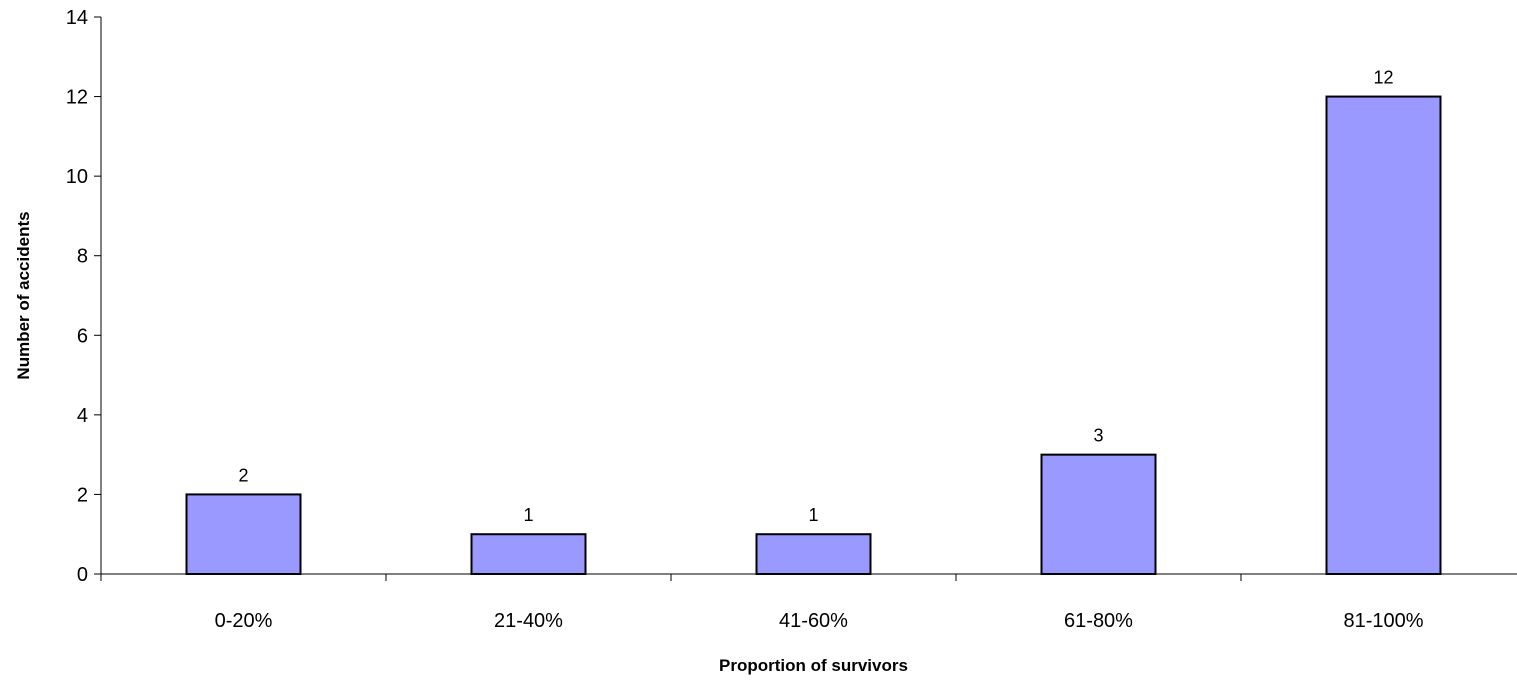 This screenshot has height=682, width=1517. What do you see at coordinates (82, 416) in the screenshot?
I see `y-tick-label: 4` at bounding box center [82, 416].